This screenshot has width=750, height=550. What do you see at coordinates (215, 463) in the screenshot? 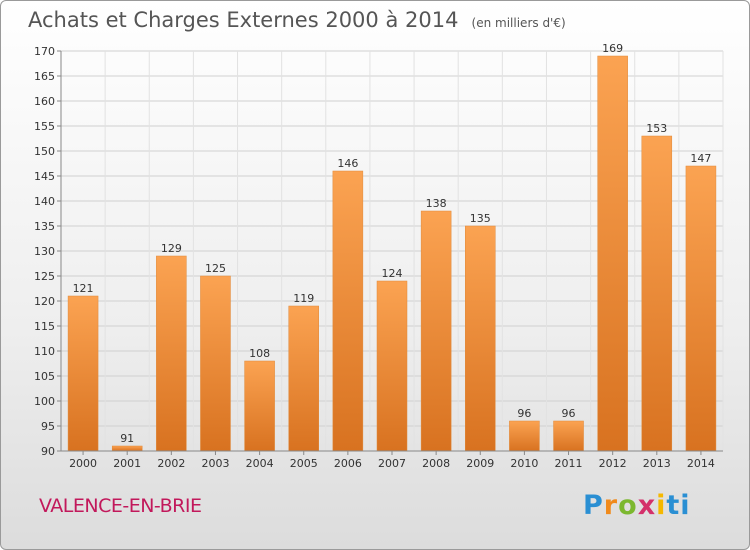
I see `x-tick-label: 2003` at bounding box center [215, 463].